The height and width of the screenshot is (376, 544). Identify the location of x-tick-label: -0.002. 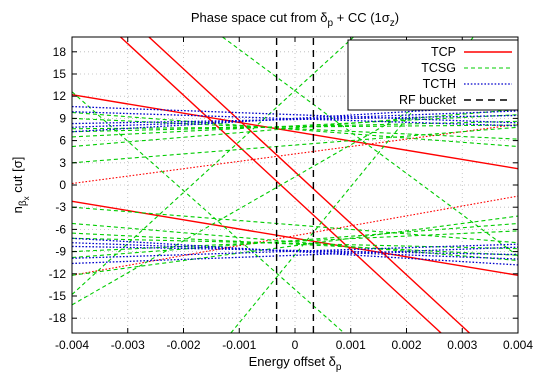
(183, 345).